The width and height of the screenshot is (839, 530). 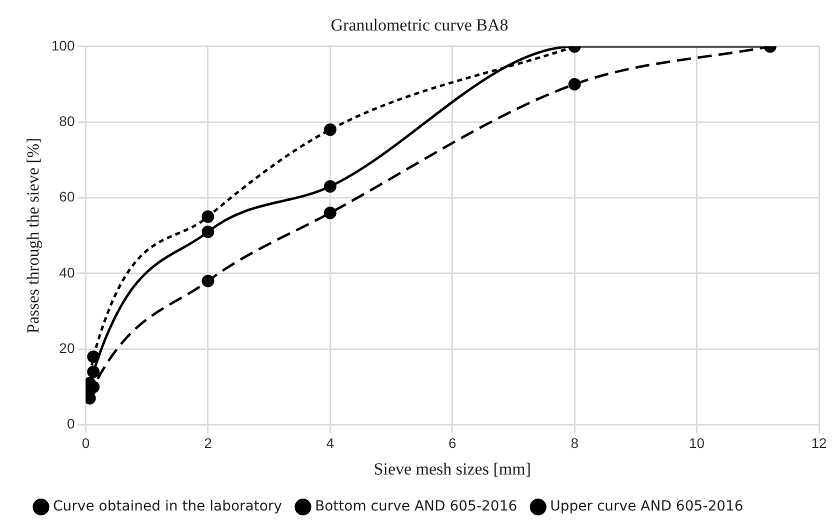 I want to click on x-tick-label: 6, so click(x=452, y=443).